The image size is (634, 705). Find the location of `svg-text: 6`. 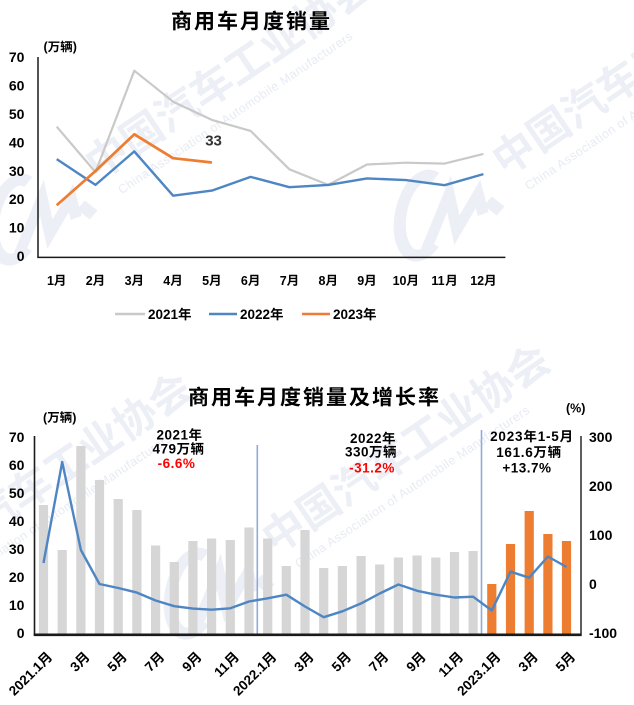

svg-text: 6 is located at coordinates (244, 281).